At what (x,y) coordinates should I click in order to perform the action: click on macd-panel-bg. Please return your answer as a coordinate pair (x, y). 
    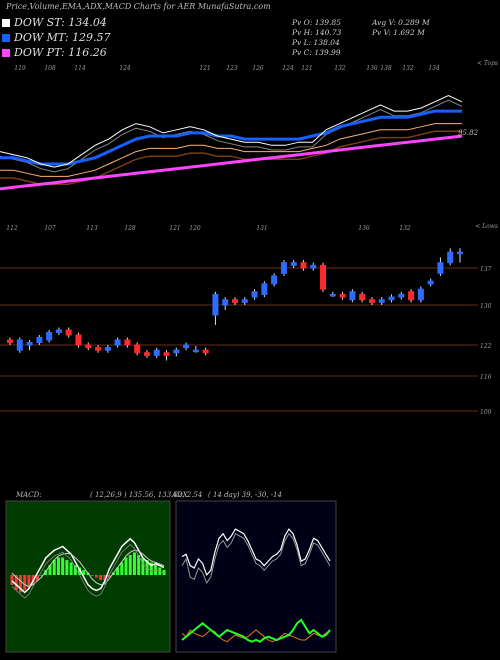
    Looking at the image, I should click on (88, 576).